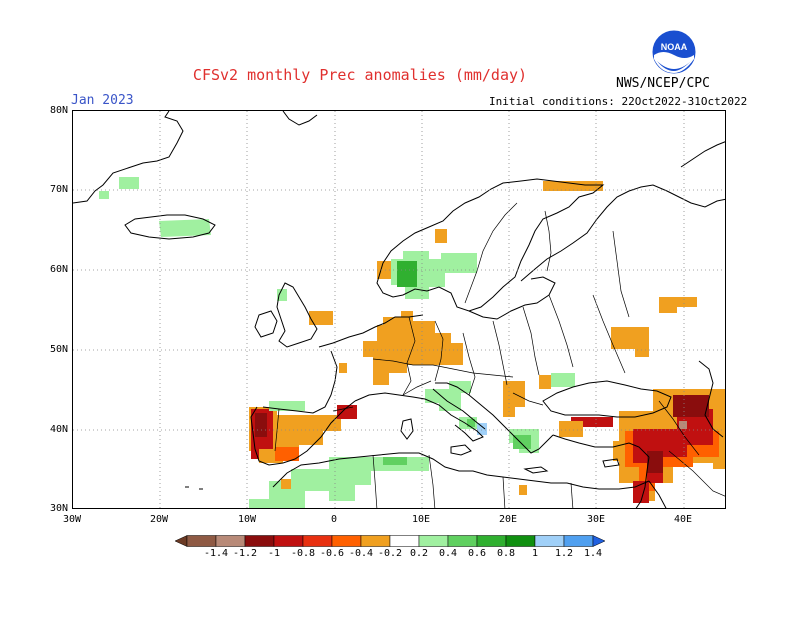  I want to click on anomaly-levant-dark-red, so click(678, 434).